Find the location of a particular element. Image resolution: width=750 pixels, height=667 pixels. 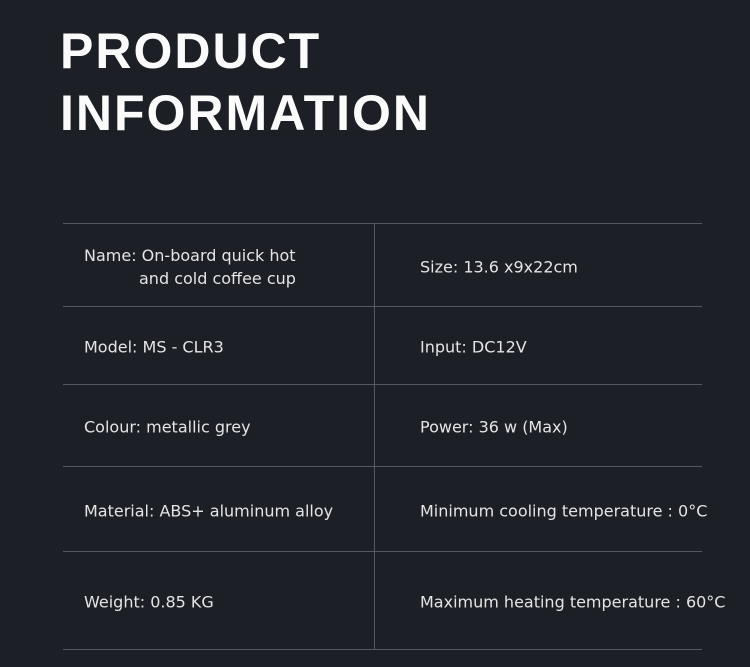

cell-text: Size: 13.6 x9x22cm is located at coordinates (499, 266).